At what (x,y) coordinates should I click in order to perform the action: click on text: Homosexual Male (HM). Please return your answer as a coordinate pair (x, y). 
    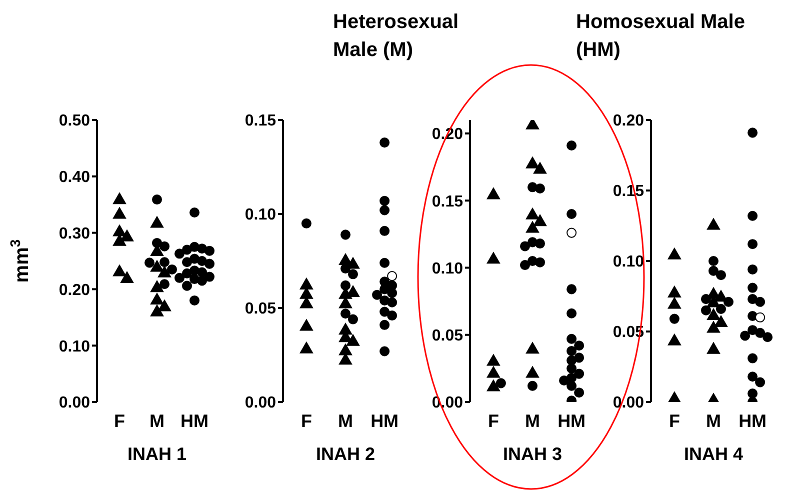
    Looking at the image, I should click on (661, 36).